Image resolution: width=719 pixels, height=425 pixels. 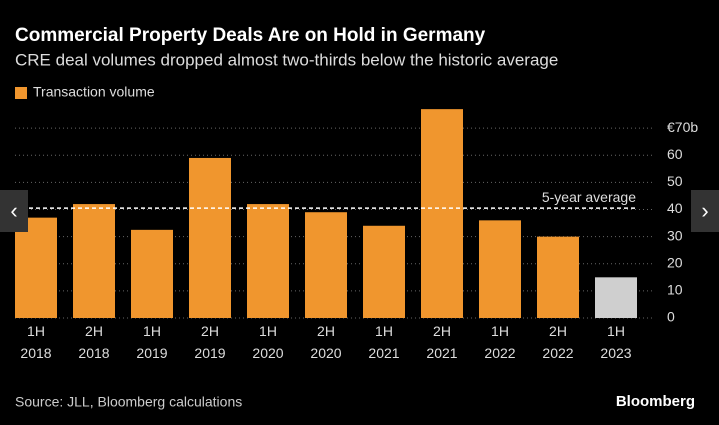 I want to click on x-tick-label: 2H 2018, so click(x=94, y=342).